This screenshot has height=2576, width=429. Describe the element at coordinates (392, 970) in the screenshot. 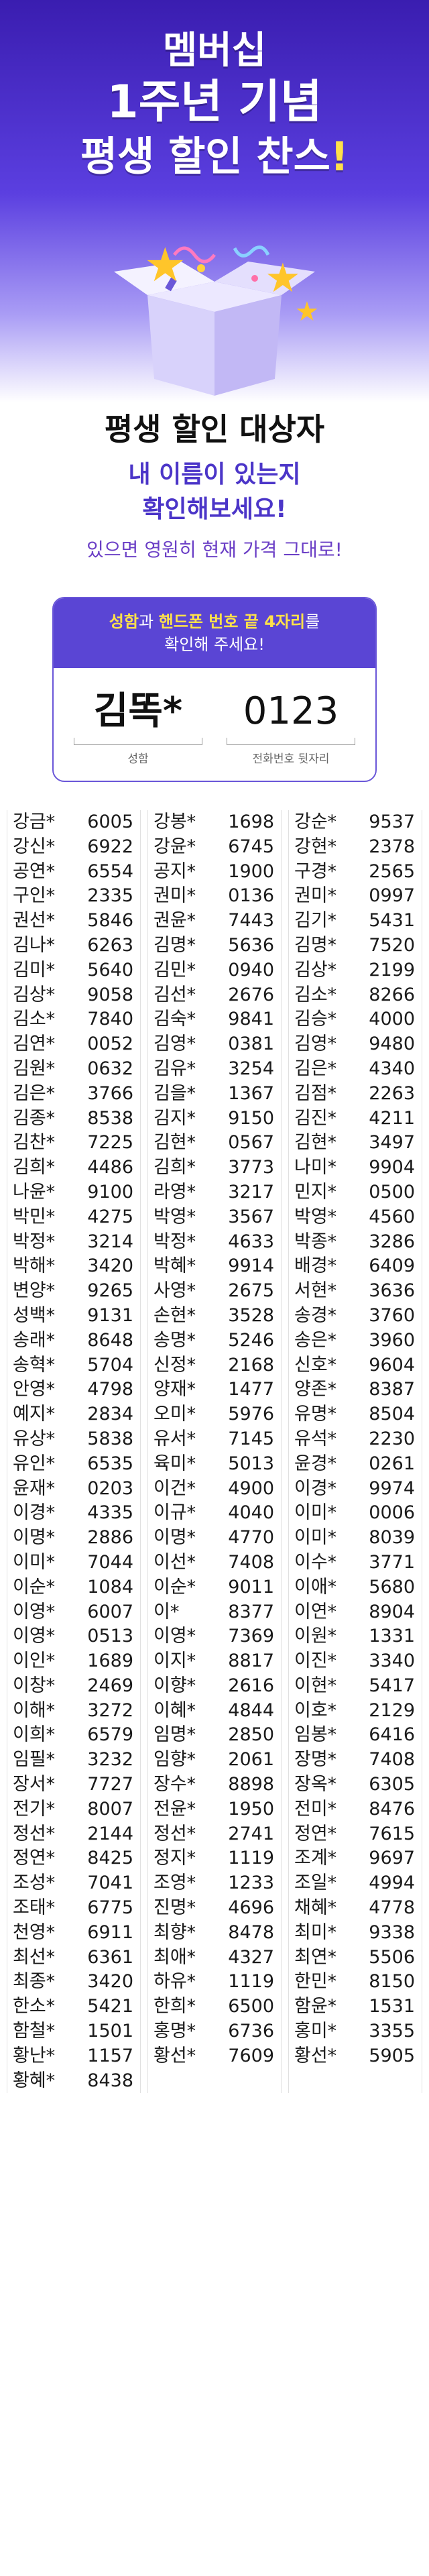

I see `member-phone: 2199` at that location.